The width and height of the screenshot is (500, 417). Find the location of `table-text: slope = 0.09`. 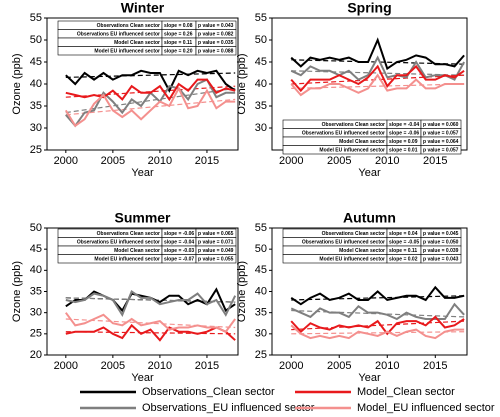

table-text: slope = 0.09 is located at coordinates (403, 142).